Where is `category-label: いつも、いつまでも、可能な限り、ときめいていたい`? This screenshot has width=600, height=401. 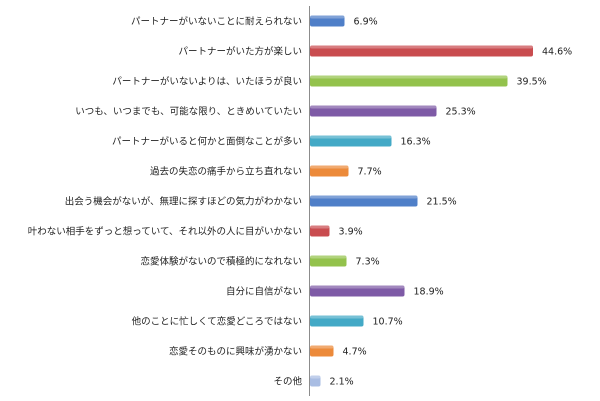 category-label: いつも、いつまでも、可能な限り、ときめいていたい is located at coordinates (188, 112).